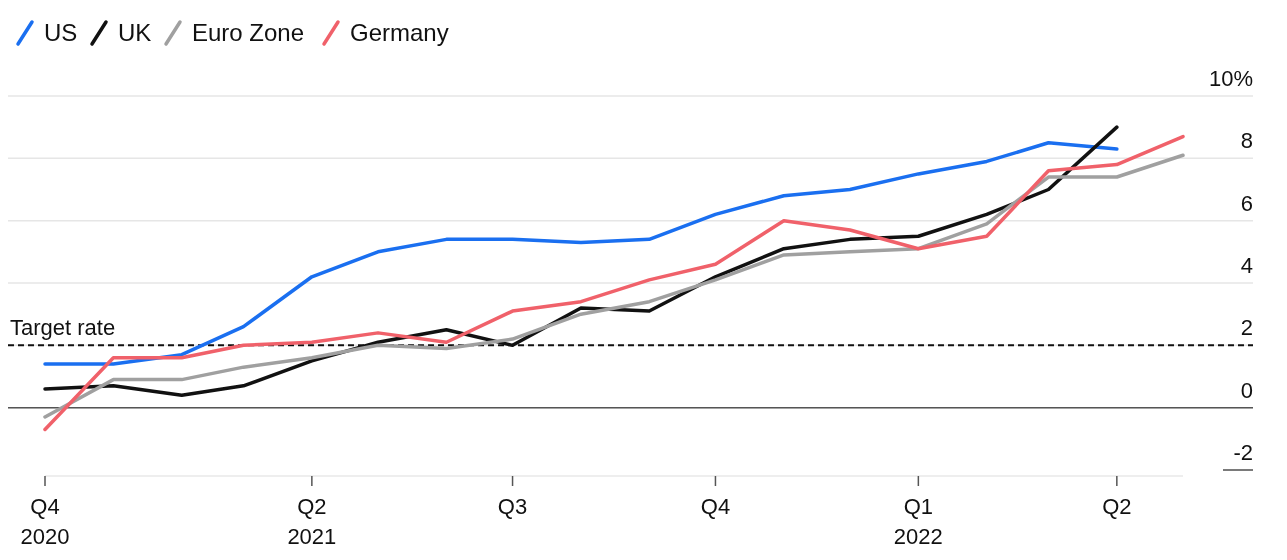  What do you see at coordinates (918, 521) in the screenshot?
I see `x-tick-label: Q1 2022` at bounding box center [918, 521].